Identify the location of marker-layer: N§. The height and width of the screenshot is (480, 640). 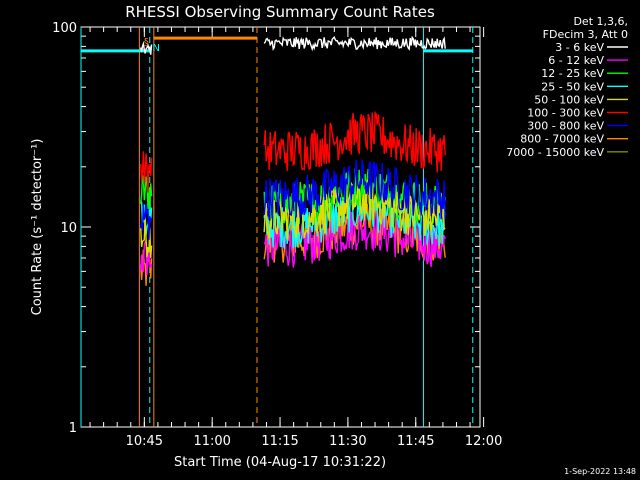
(152, 45).